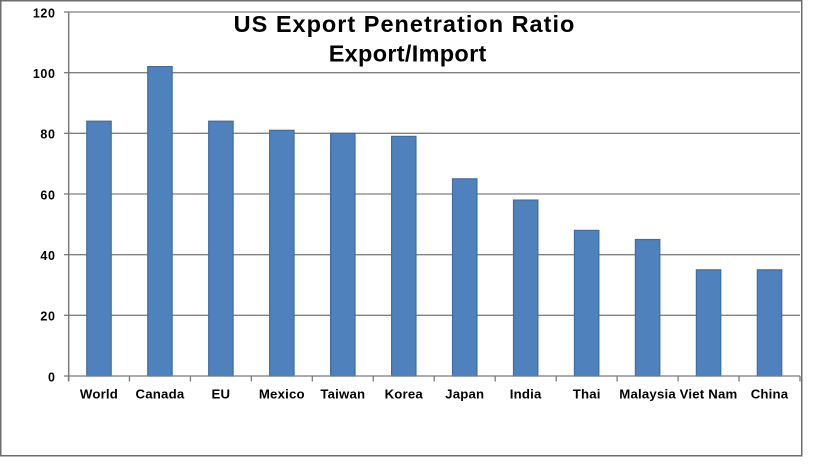 The height and width of the screenshot is (465, 819). Describe the element at coordinates (99, 394) in the screenshot. I see `svg-text: World` at that location.